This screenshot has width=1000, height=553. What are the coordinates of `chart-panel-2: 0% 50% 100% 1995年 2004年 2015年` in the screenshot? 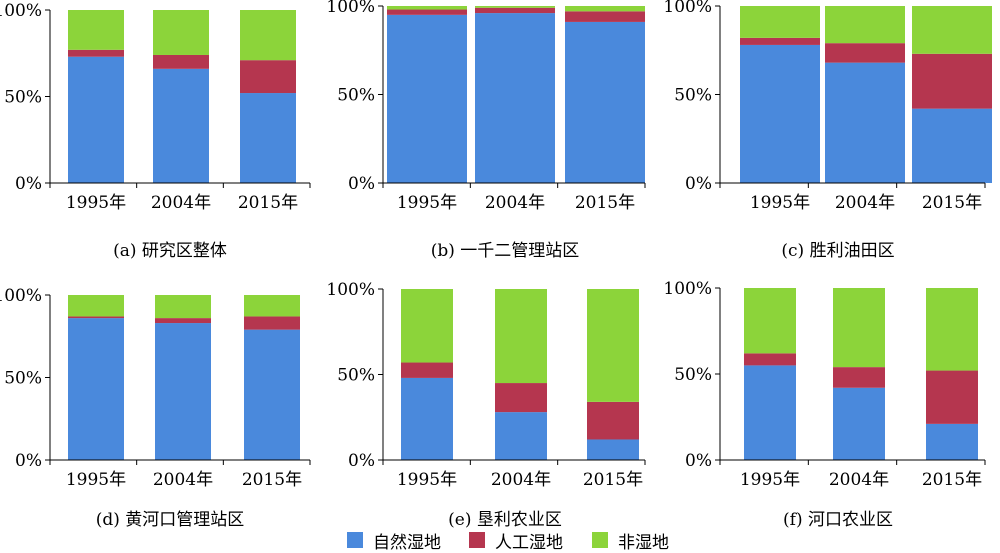 It's located at (827, 106).